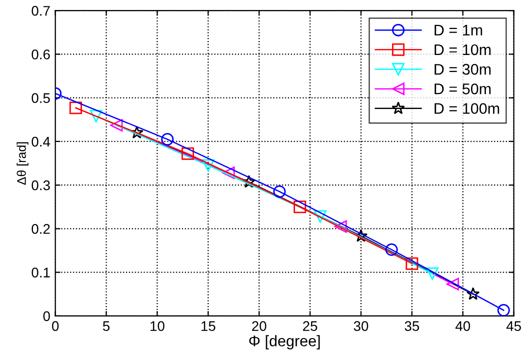 The image size is (527, 353). Describe the element at coordinates (284, 342) in the screenshot. I see `x-axis-title: Φ [degree]` at that location.